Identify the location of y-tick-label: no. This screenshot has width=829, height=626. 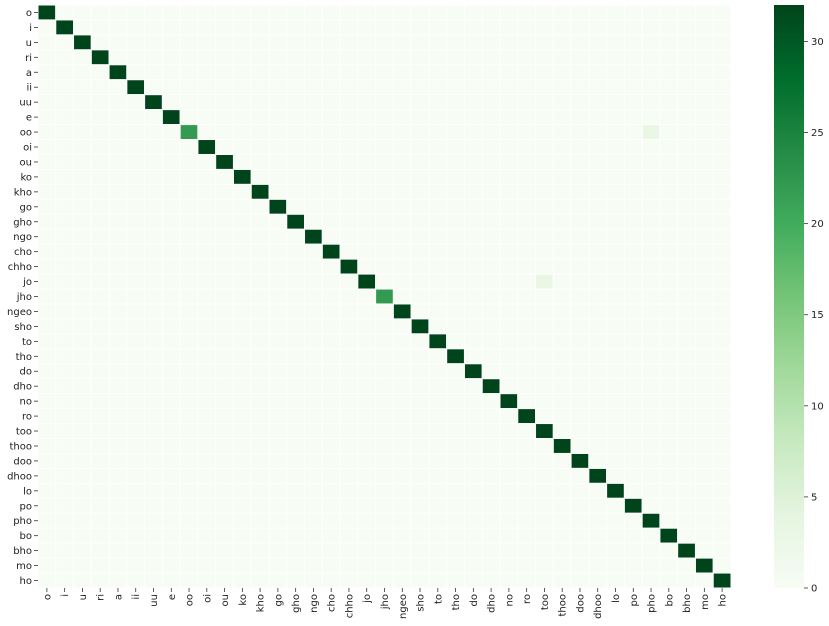
(26, 402).